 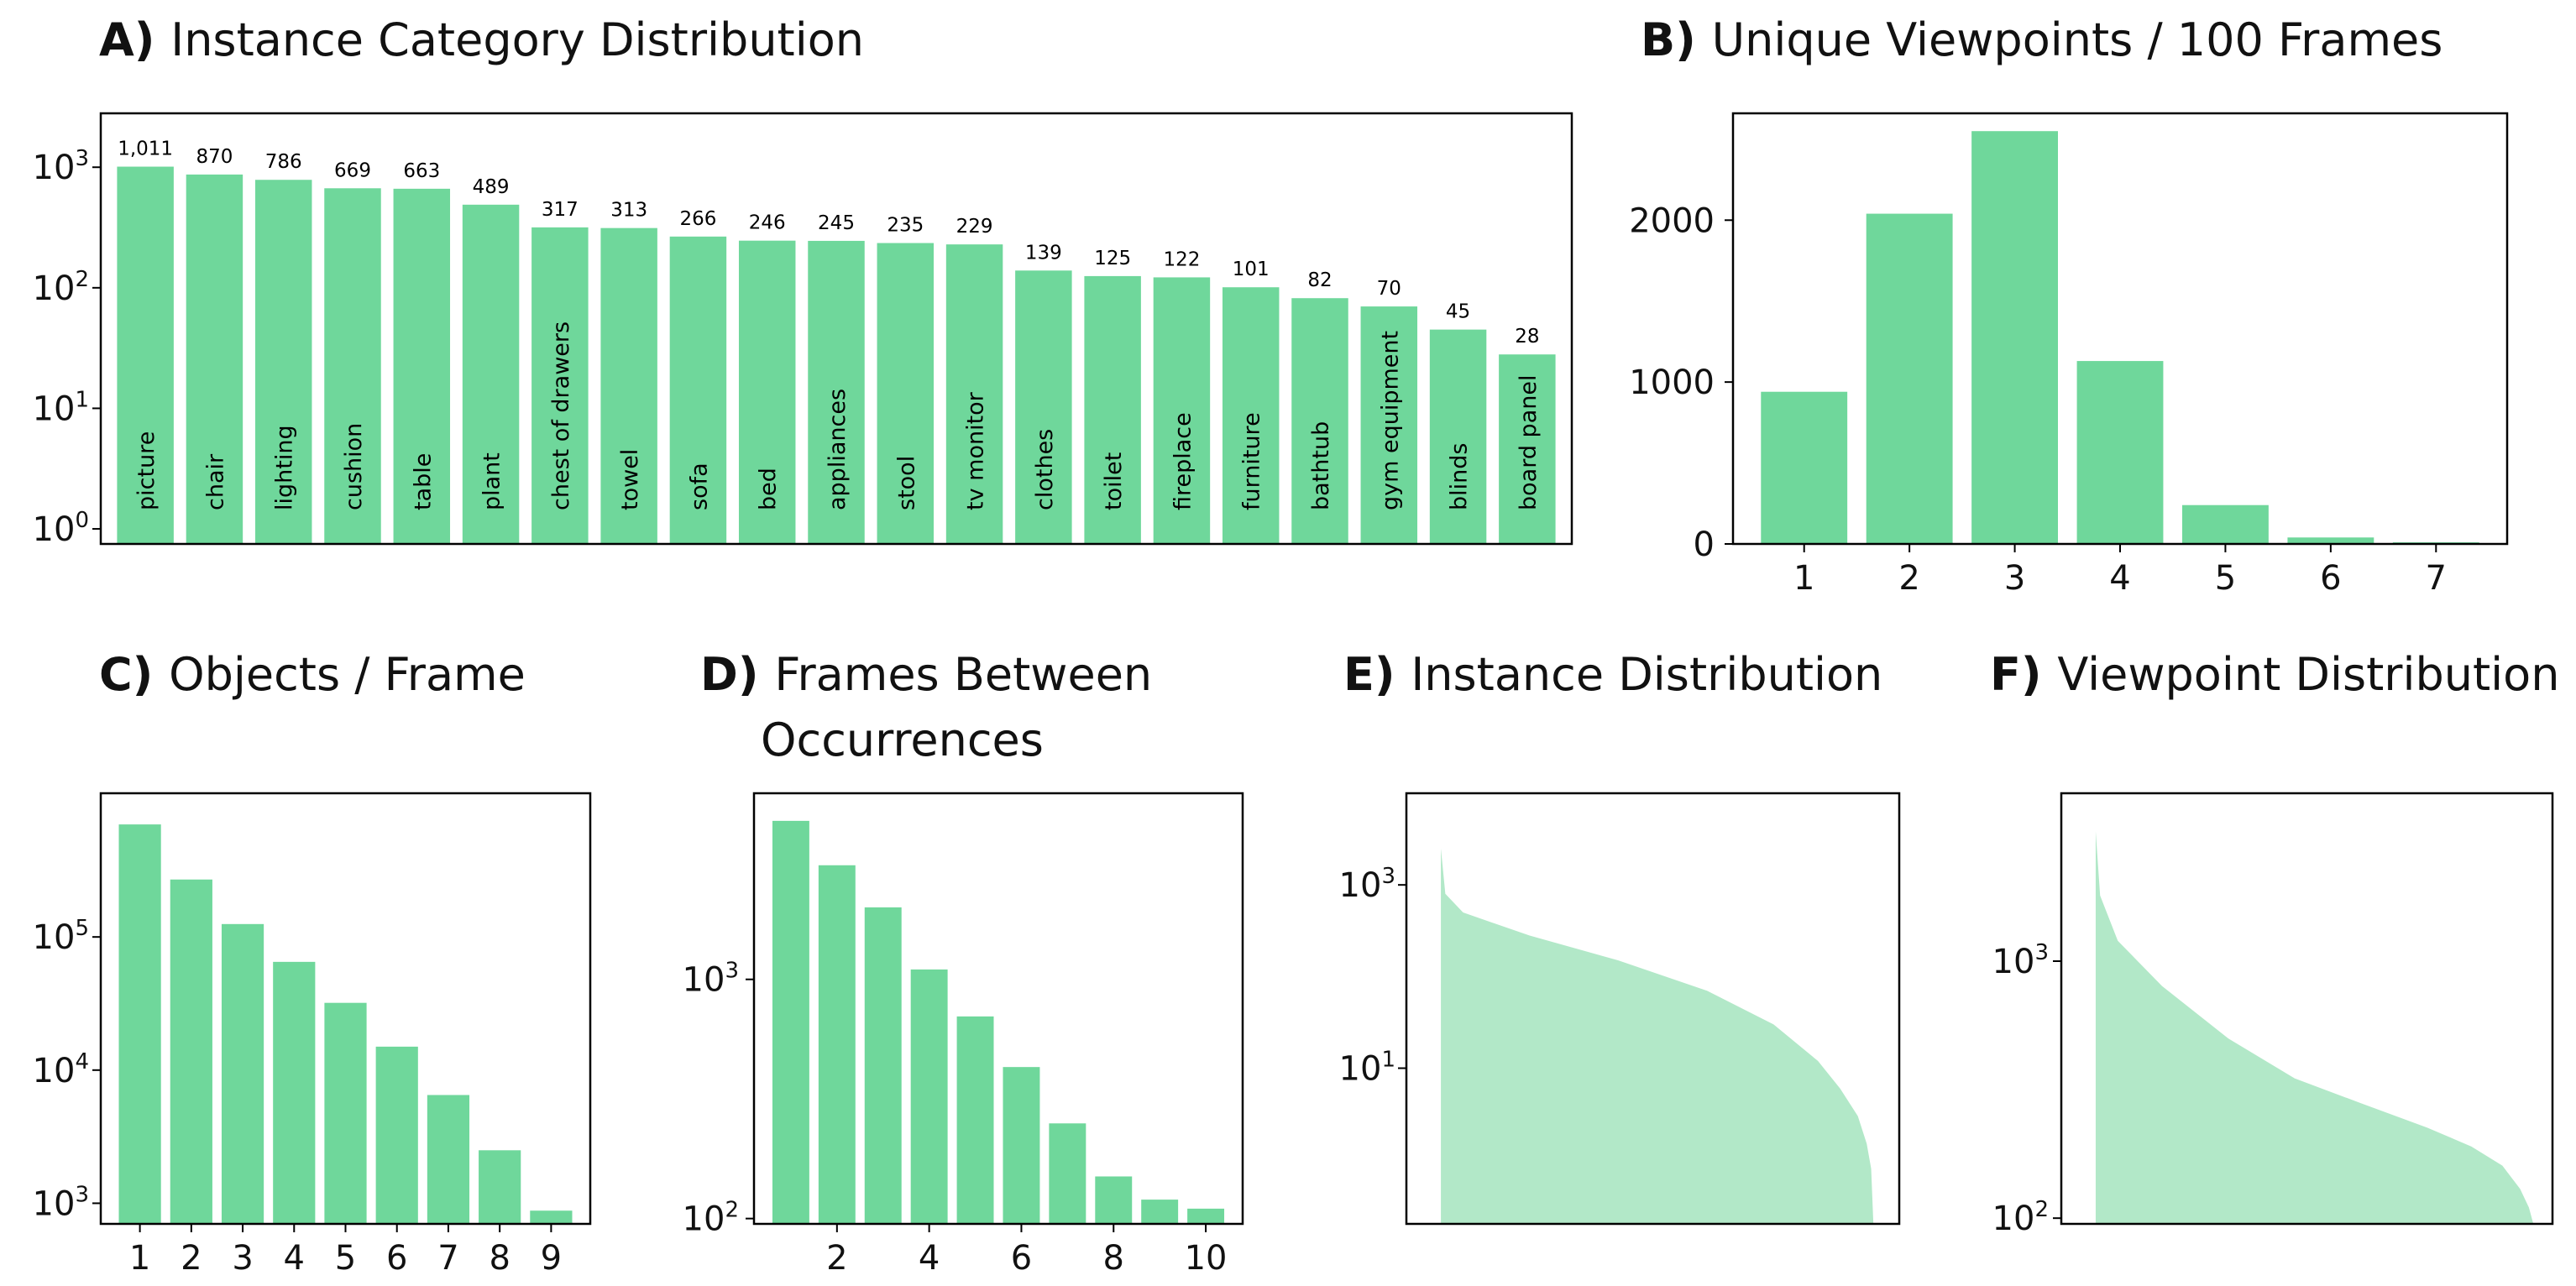 I want to click on x-tick-label: 3, so click(x=2015, y=578).